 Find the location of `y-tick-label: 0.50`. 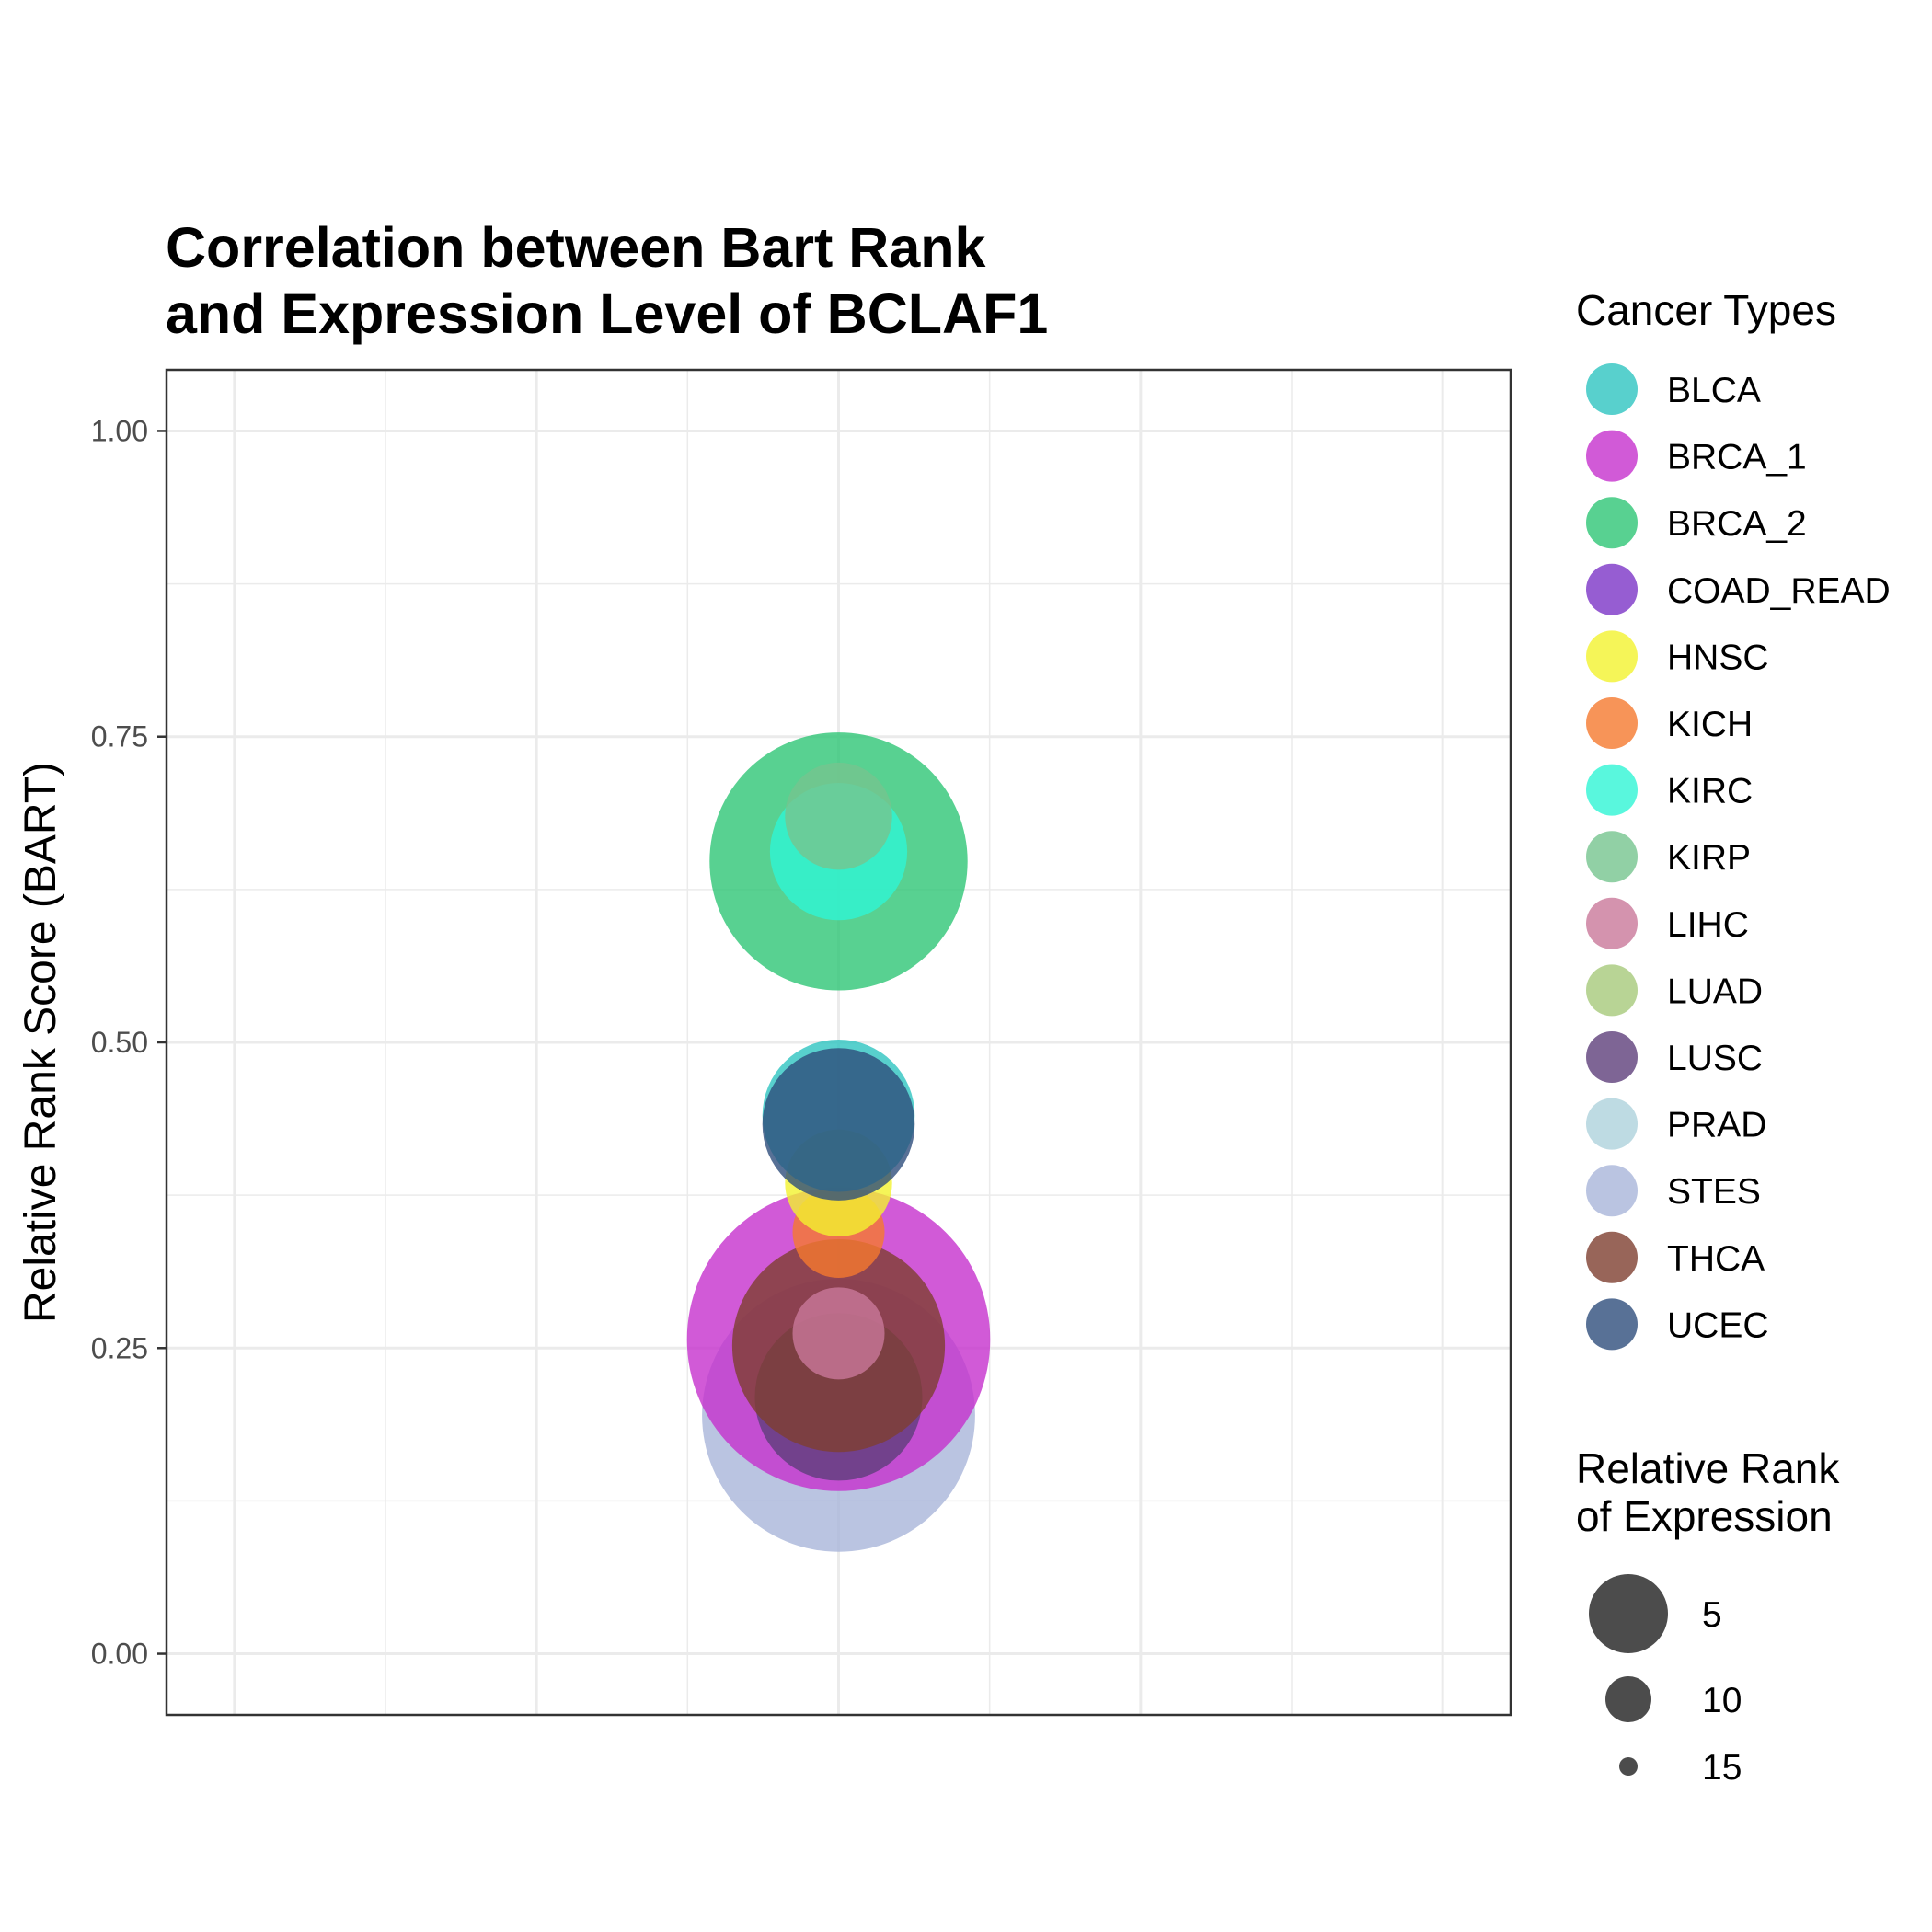

y-tick-label: 0.50 is located at coordinates (120, 1042).